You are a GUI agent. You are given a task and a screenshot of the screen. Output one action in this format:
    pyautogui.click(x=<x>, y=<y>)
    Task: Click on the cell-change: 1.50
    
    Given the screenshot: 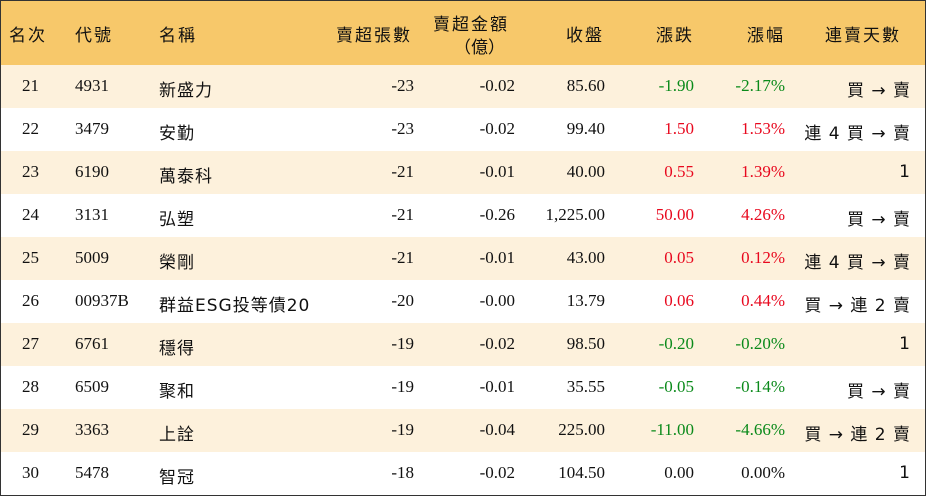 What is the action you would take?
    pyautogui.click(x=679, y=128)
    